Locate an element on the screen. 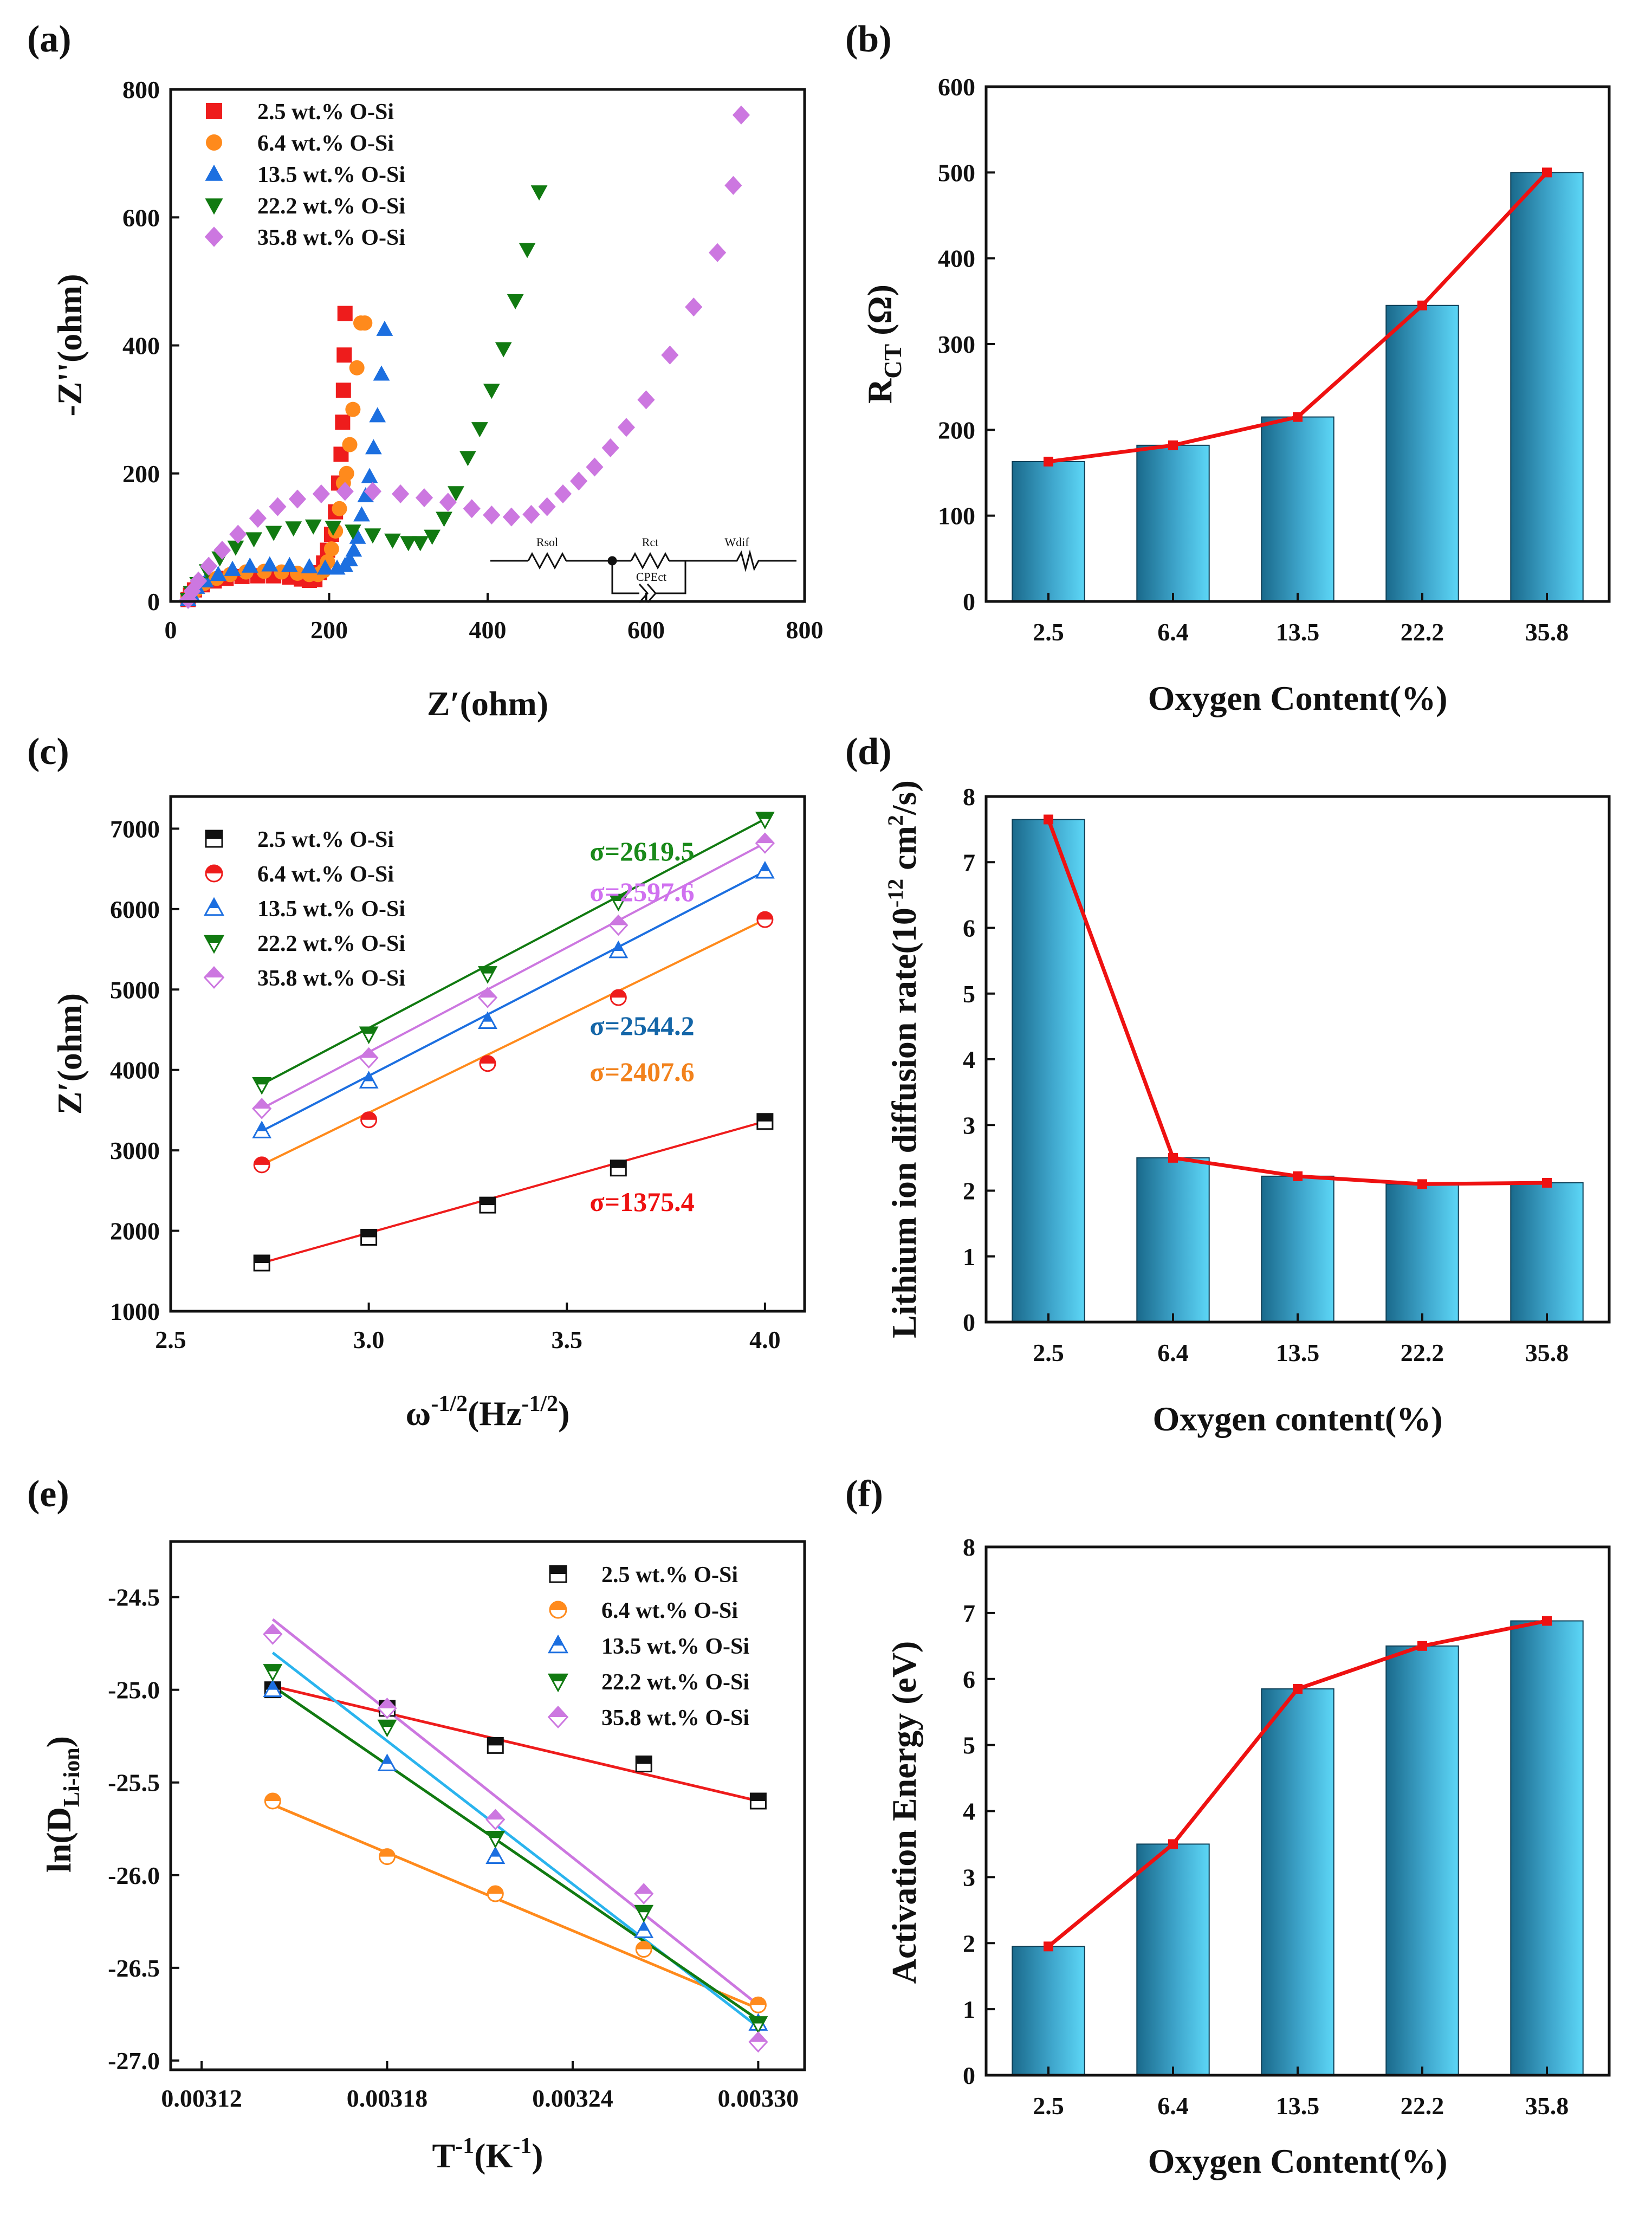  circuit-wire is located at coordinates (625, 577).